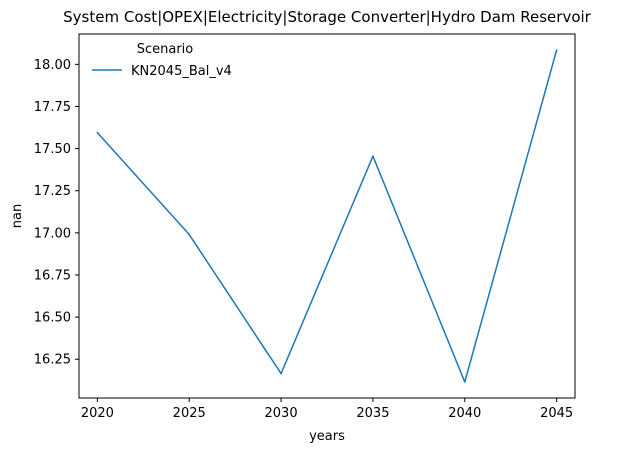  Describe the element at coordinates (327, 436) in the screenshot. I see `x-axis-label: years` at that location.